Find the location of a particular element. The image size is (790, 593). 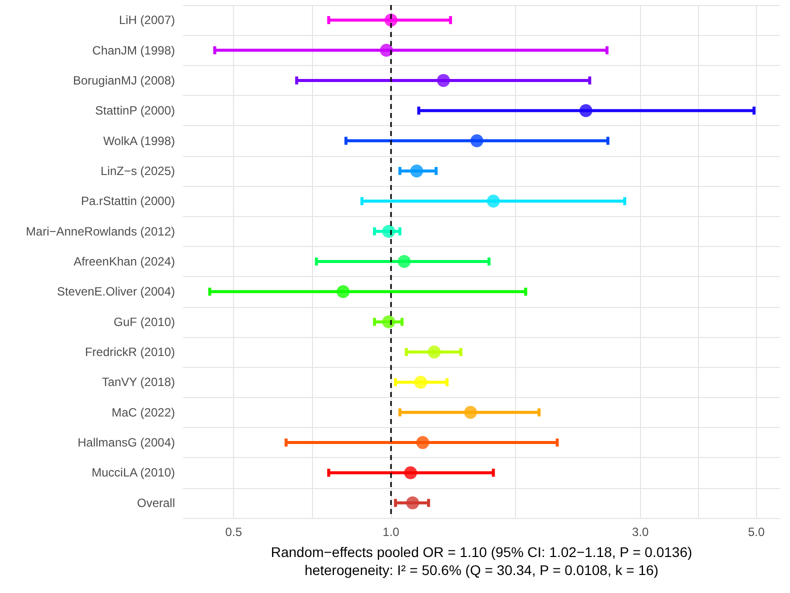

y-tick-label: Overall is located at coordinates (155, 503).